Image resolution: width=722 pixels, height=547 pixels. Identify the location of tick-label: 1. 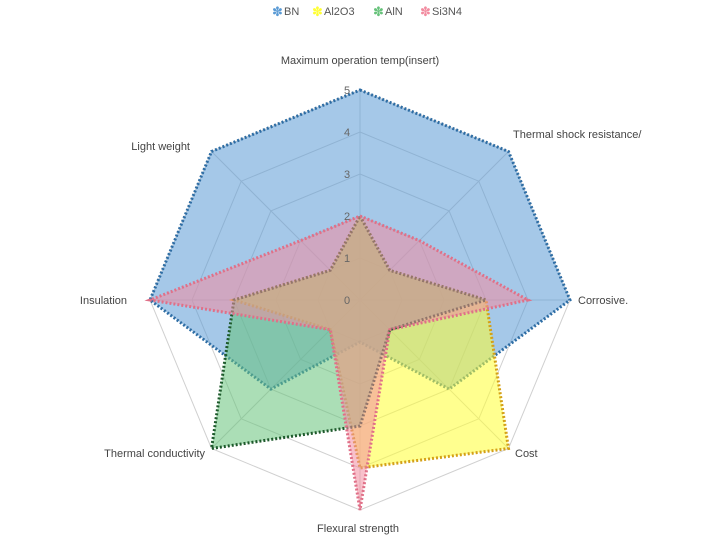
(347, 259).